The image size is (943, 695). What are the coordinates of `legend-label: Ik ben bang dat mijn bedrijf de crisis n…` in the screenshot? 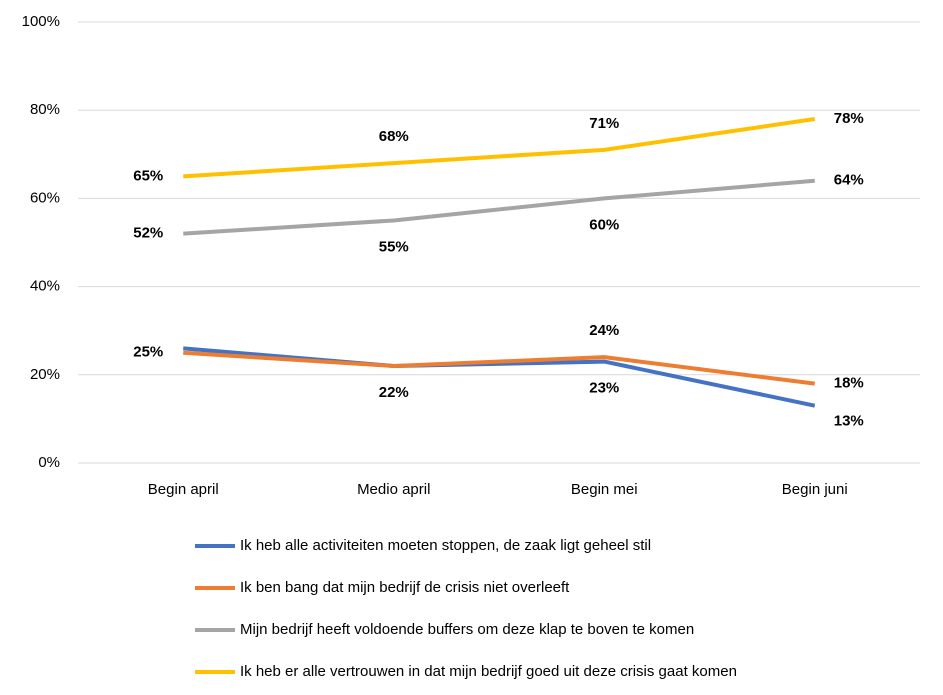 It's located at (405, 587).